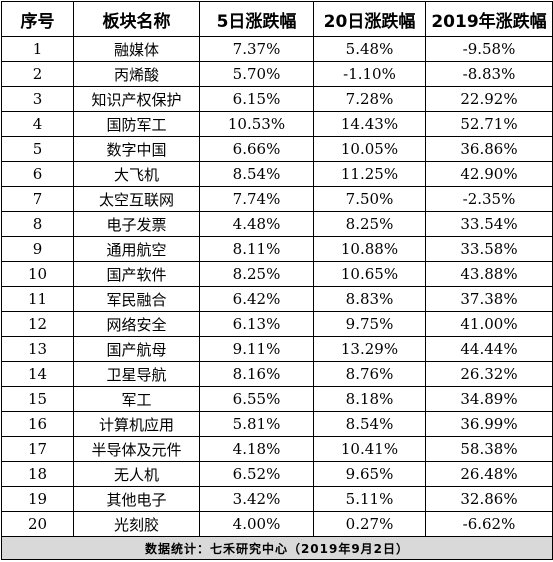 The height and width of the screenshot is (562, 553). What do you see at coordinates (369, 49) in the screenshot?
I see `change-20day-cell: 5.48%` at bounding box center [369, 49].